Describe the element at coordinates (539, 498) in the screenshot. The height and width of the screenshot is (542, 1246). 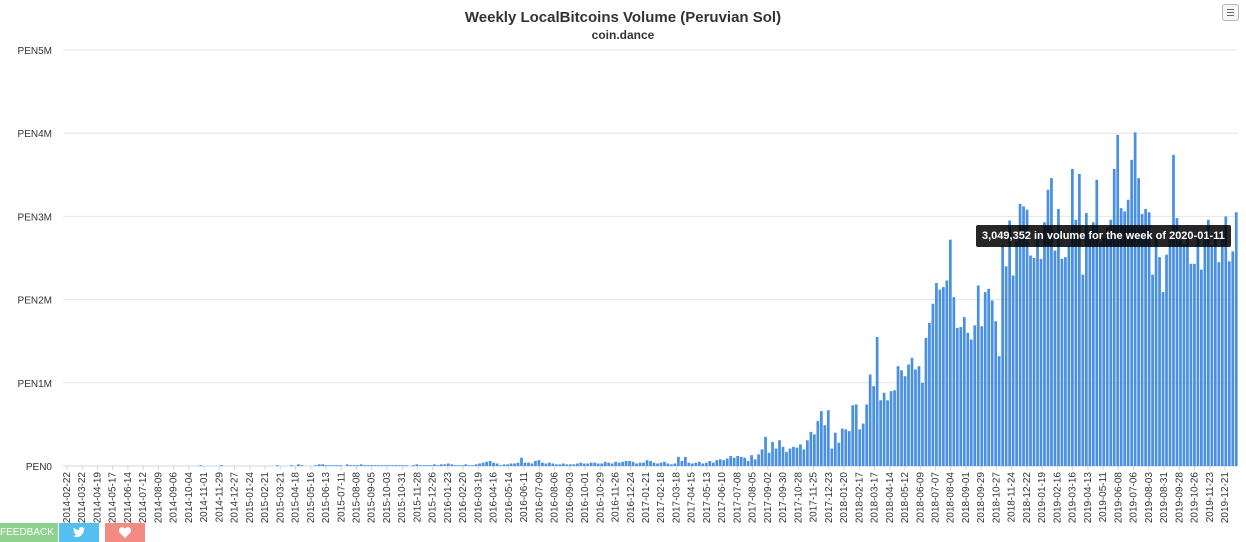
I see `x-tick-label: 2016-07-09` at that location.